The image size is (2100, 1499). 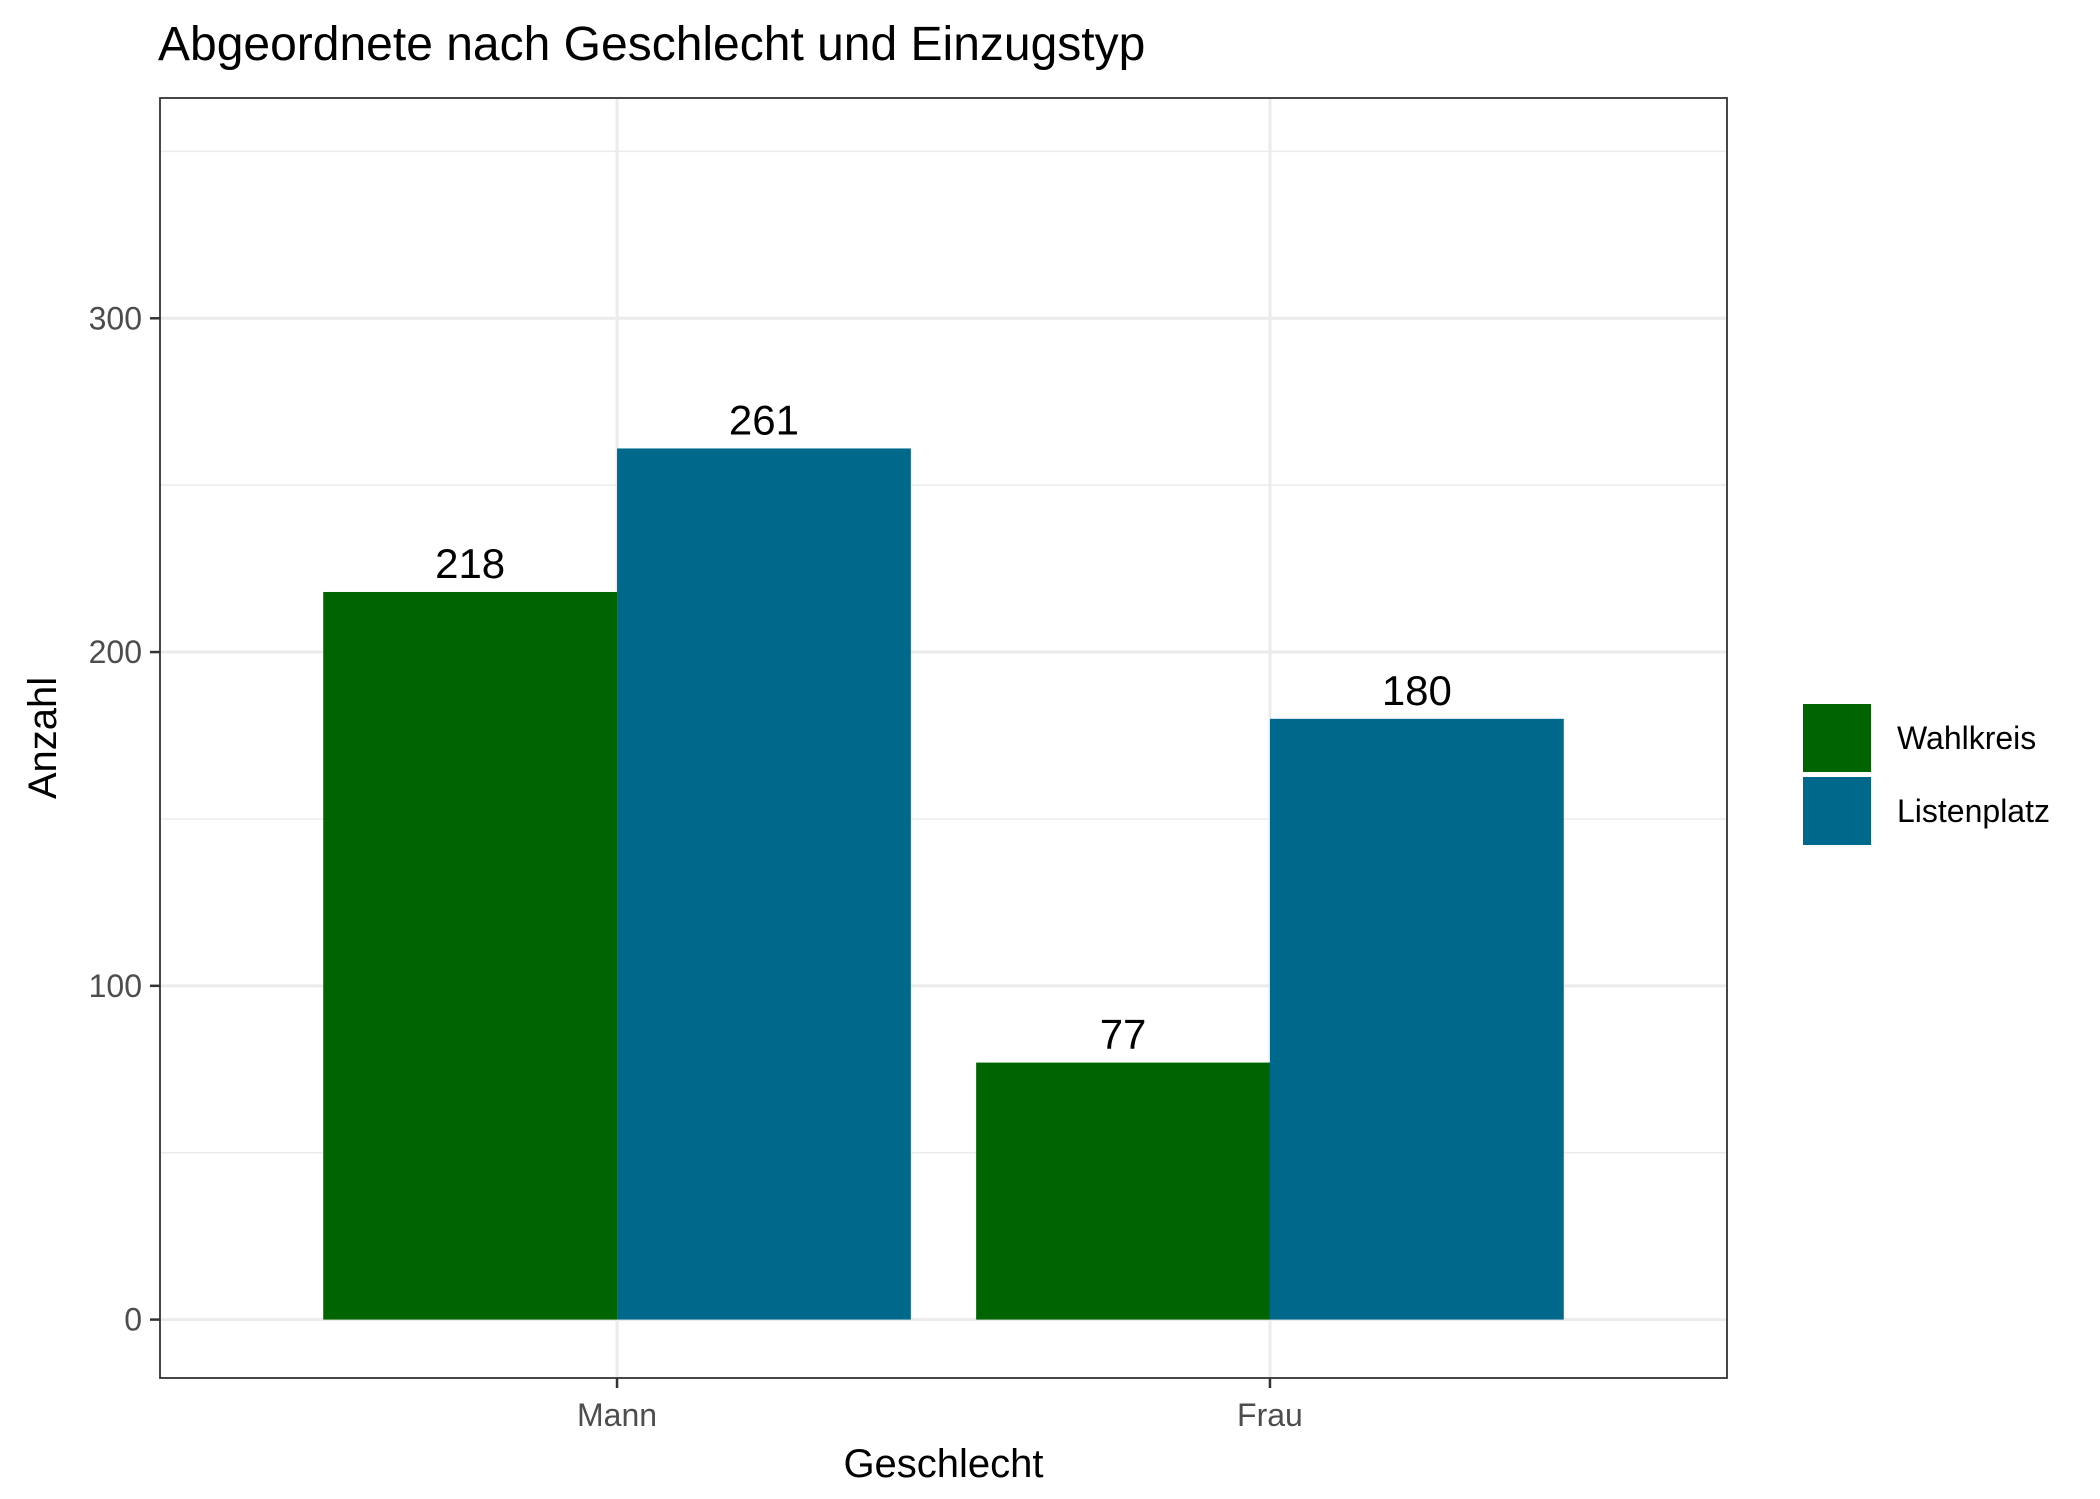 I want to click on y-tick-label: 300, so click(x=115, y=318).